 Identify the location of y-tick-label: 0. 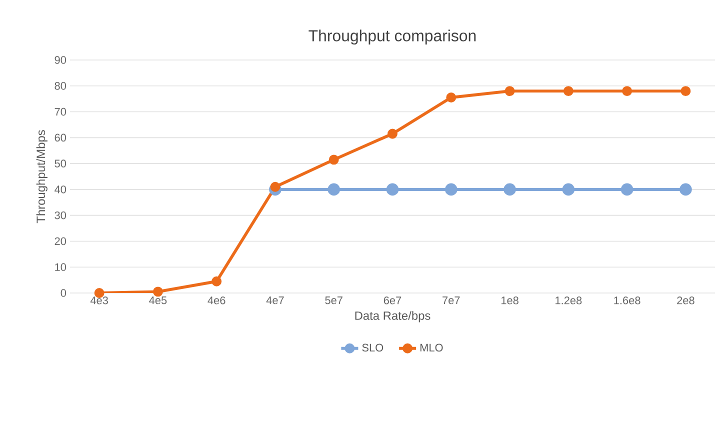
(63, 293).